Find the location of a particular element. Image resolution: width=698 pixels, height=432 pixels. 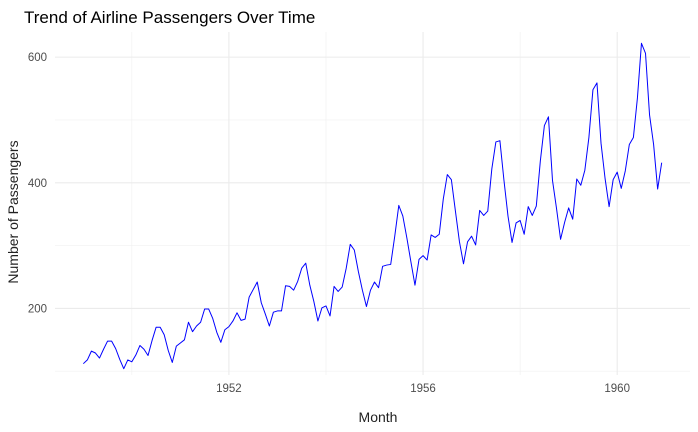

y-axis-title: Number of Passengers is located at coordinates (13, 211).